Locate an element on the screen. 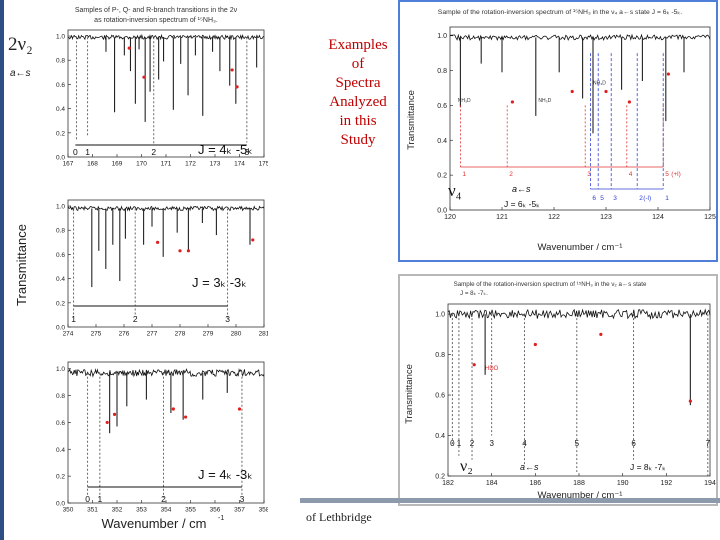 The image size is (720, 540). panel-e-title: J = 8ₖ -7ₖ. is located at coordinates (474, 293).